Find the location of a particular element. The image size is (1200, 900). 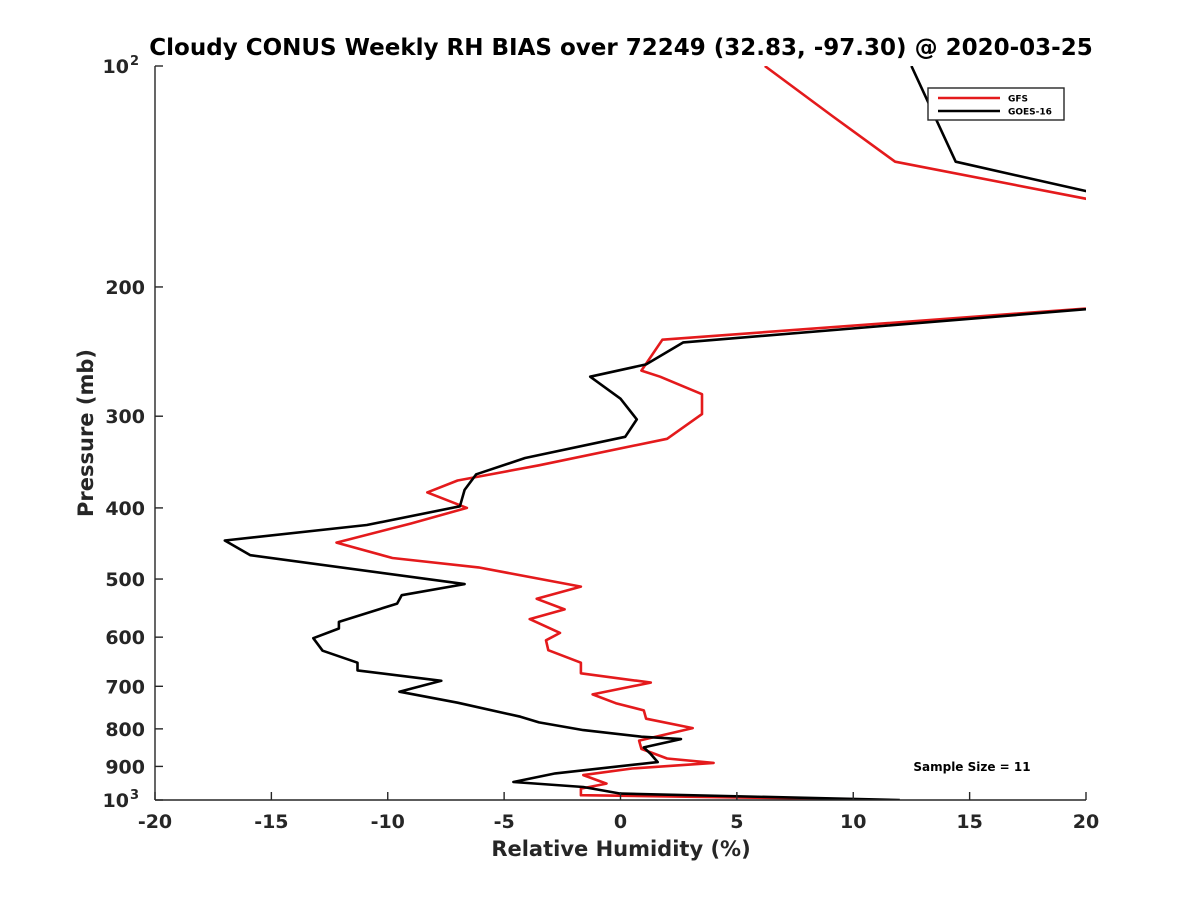

legend-label: GOES-16 is located at coordinates (1030, 113).